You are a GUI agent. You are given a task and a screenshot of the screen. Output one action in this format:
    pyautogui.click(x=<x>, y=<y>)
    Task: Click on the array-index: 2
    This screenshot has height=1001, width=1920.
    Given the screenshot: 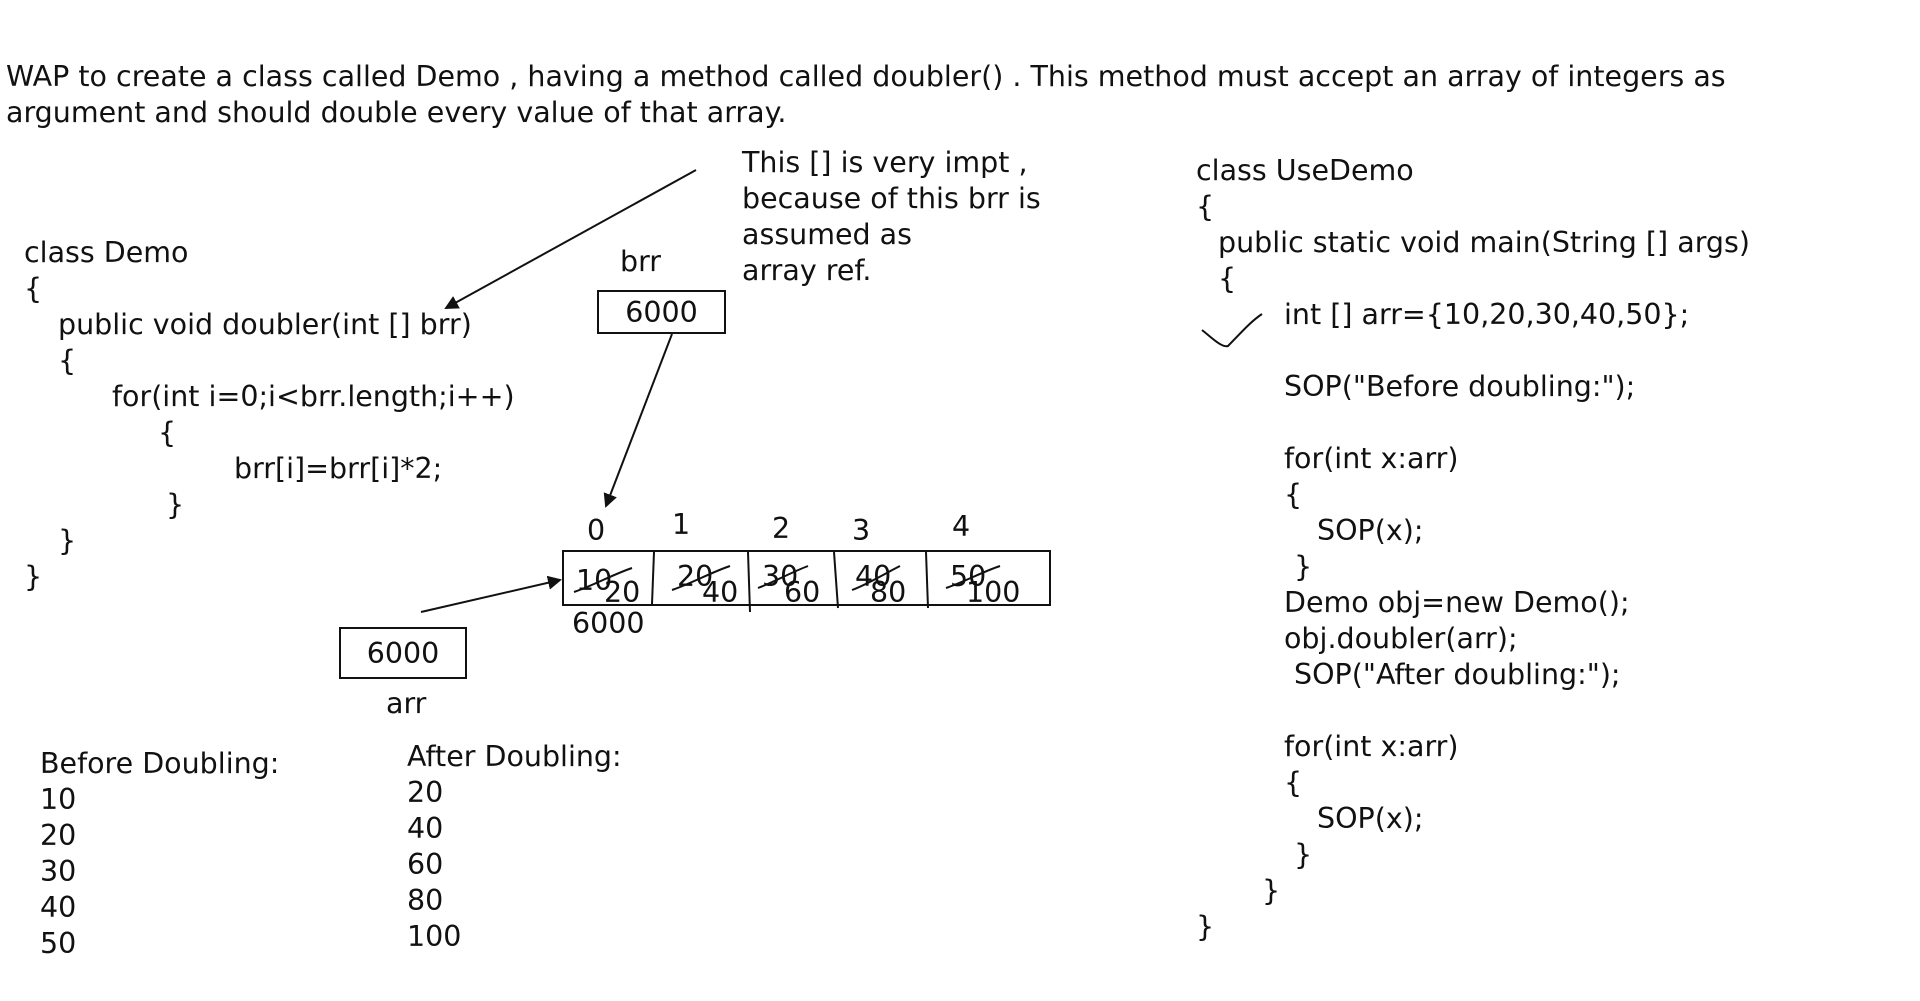 What is the action you would take?
    pyautogui.click(x=781, y=528)
    